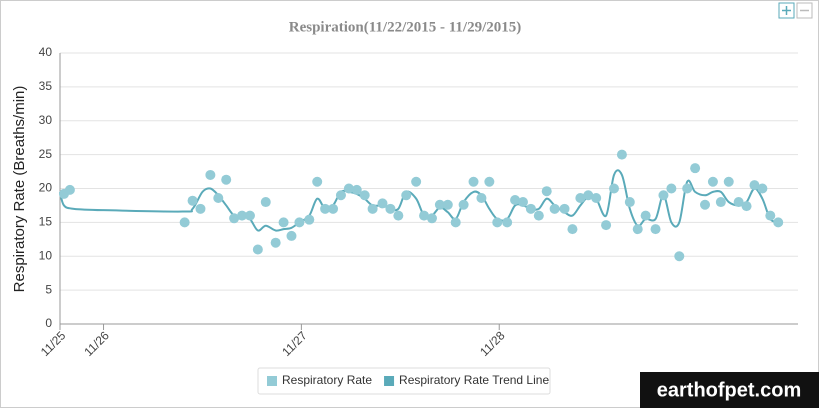 The width and height of the screenshot is (819, 408). What do you see at coordinates (786, 10) in the screenshot?
I see `zoom-in` at bounding box center [786, 10].